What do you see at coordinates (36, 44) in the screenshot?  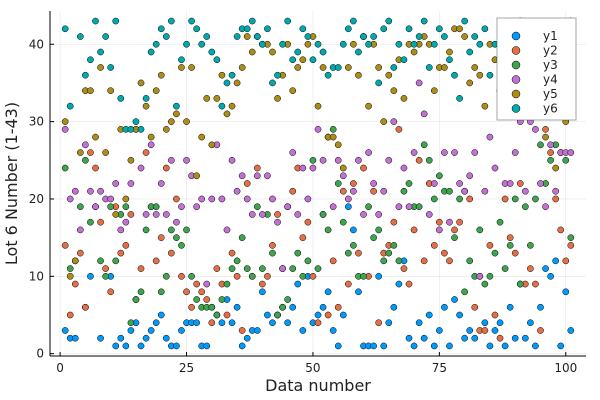 I see `y-tick-label: 40` at bounding box center [36, 44].